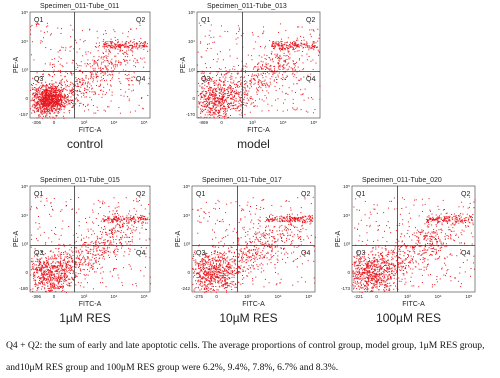 This screenshot has height=378, width=500. Describe the element at coordinates (16, 65) in the screenshot. I see `y-axis-label: PE-A` at that location.